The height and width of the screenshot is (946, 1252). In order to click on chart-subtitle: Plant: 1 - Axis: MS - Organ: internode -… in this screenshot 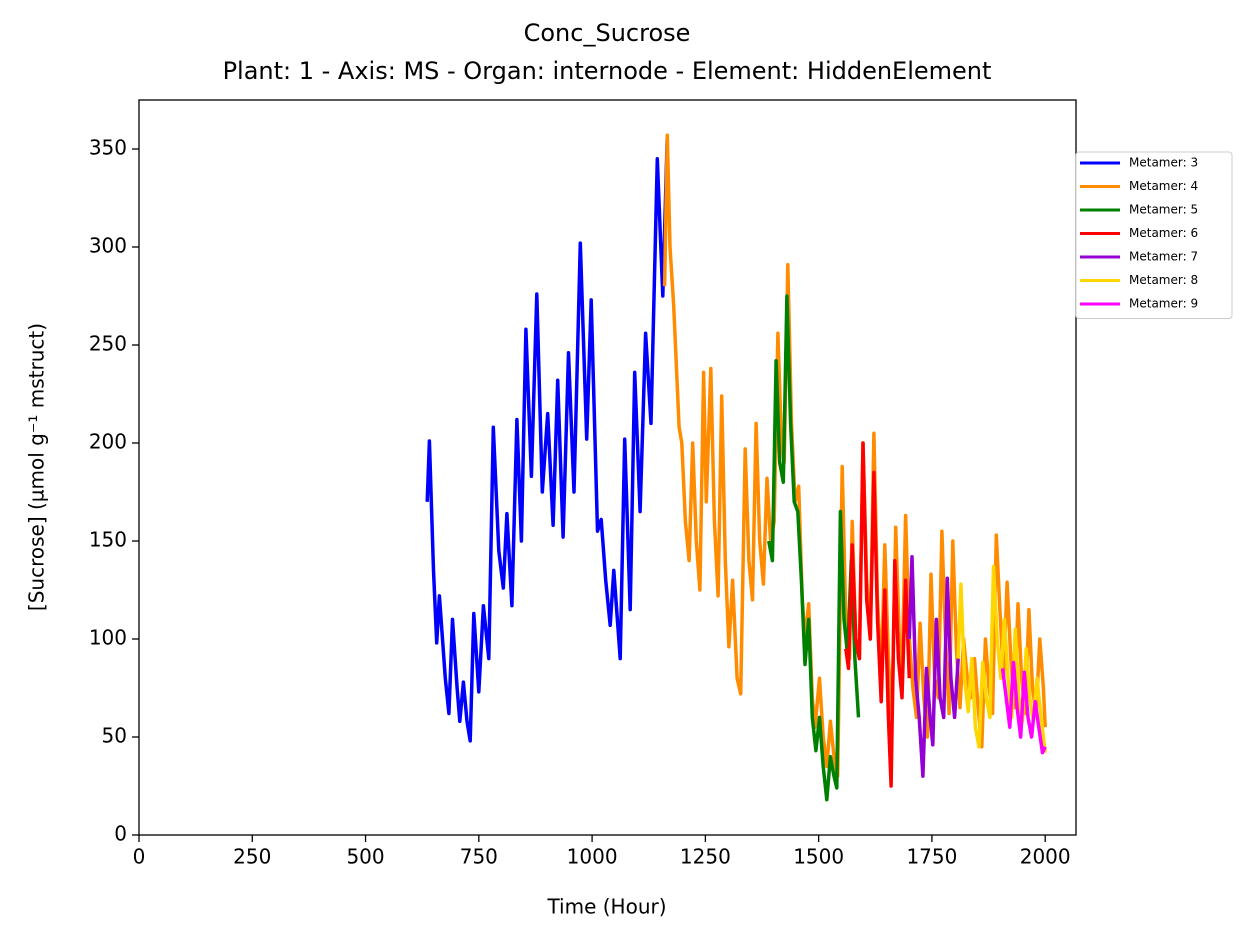, I will do `click(607, 71)`.